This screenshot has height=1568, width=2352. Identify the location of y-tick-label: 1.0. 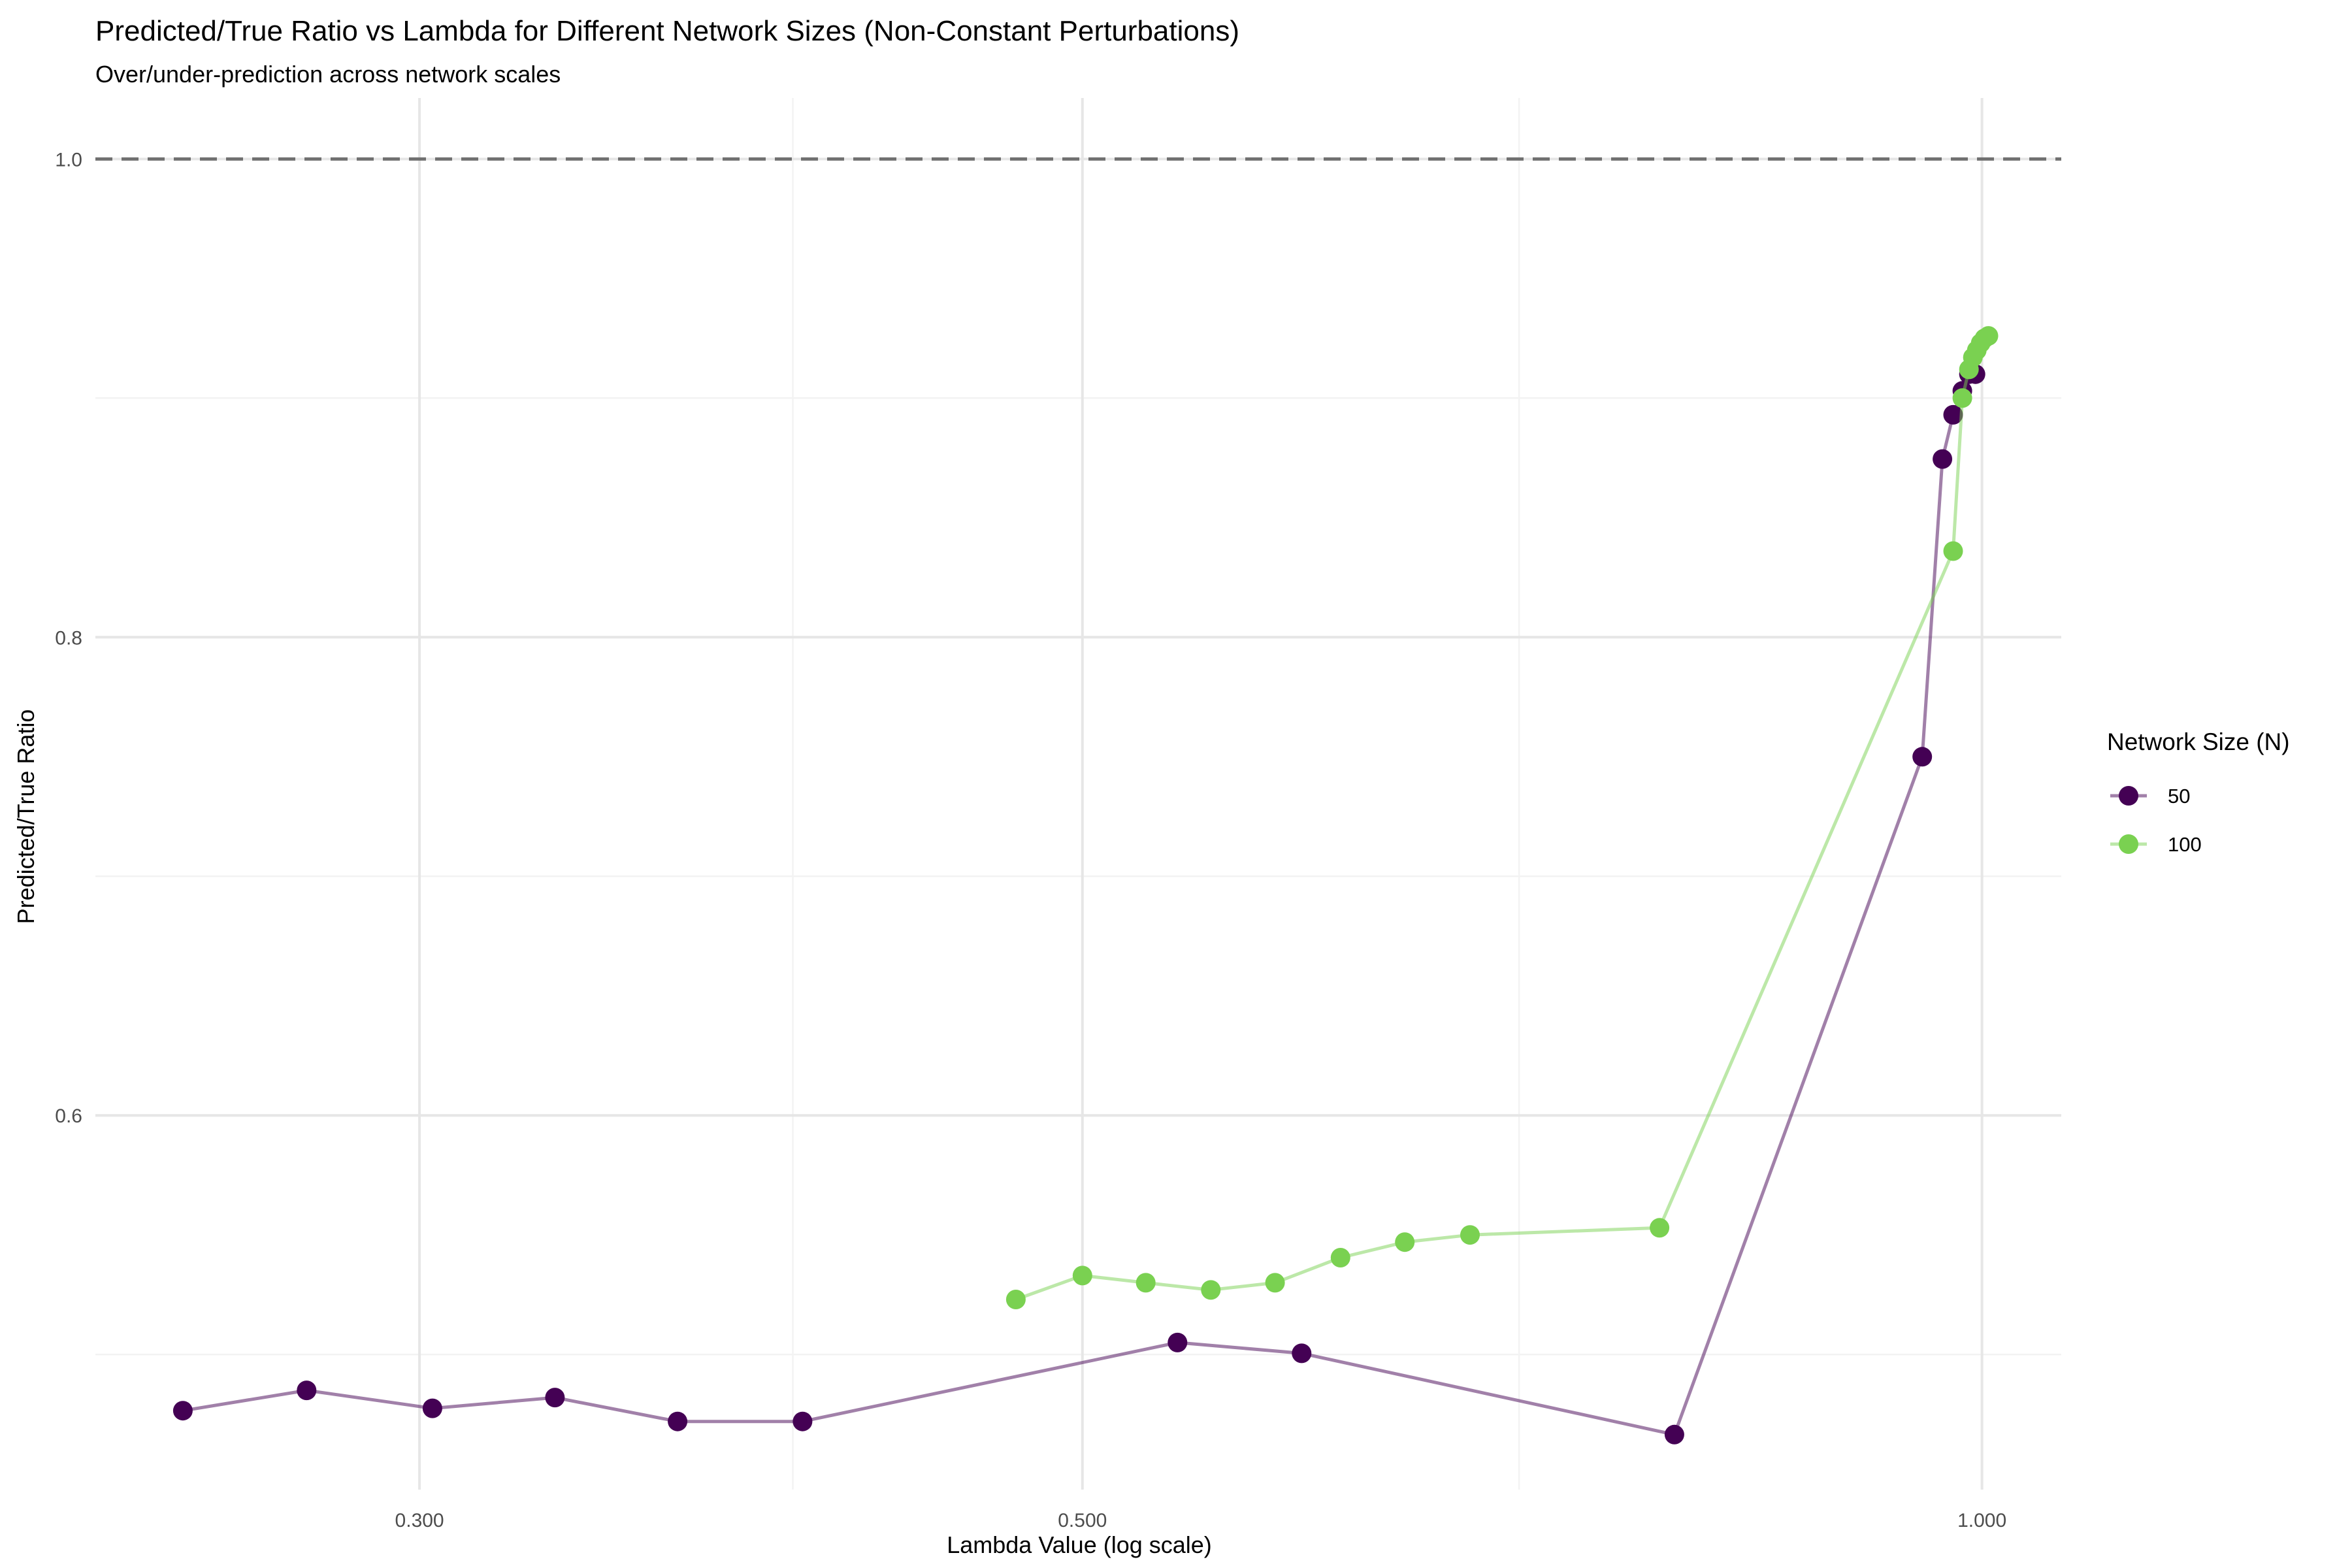
(68, 160).